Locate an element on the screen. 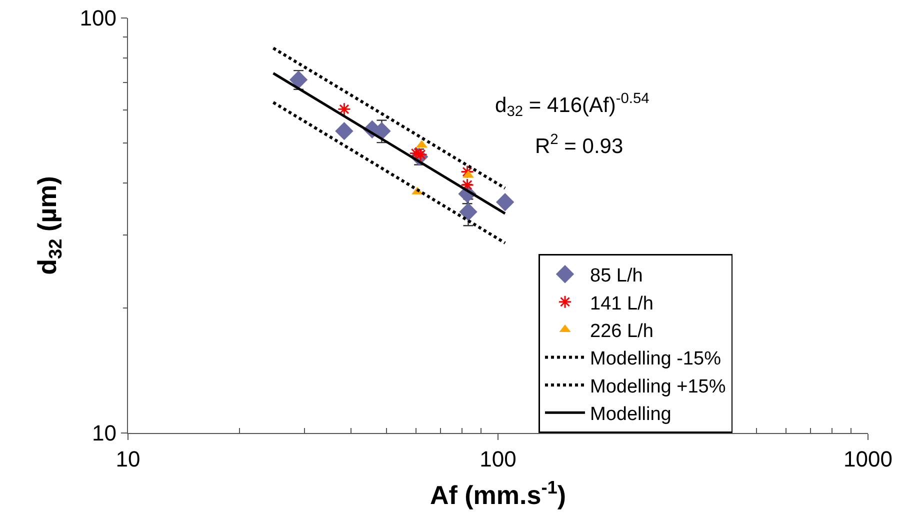  legend-label: 226 L/h is located at coordinates (622, 331).